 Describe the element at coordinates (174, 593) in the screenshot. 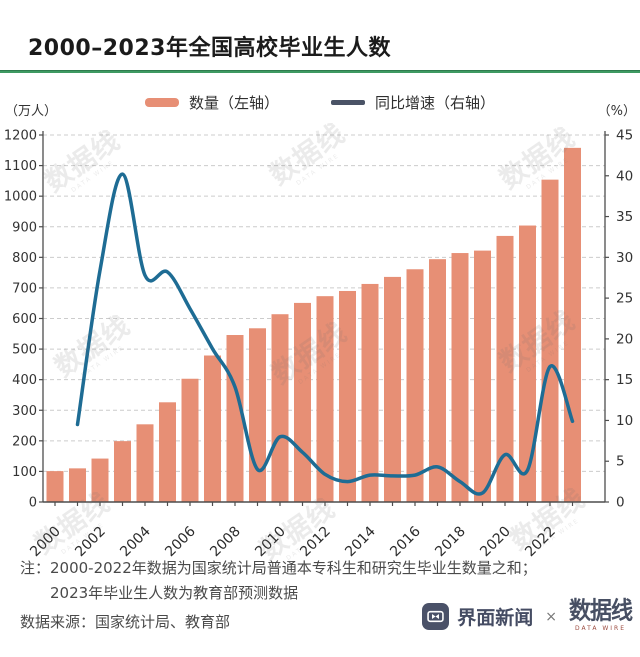

I see `footnote-line2: 2023年毕业生人数为教育部预测数据` at that location.